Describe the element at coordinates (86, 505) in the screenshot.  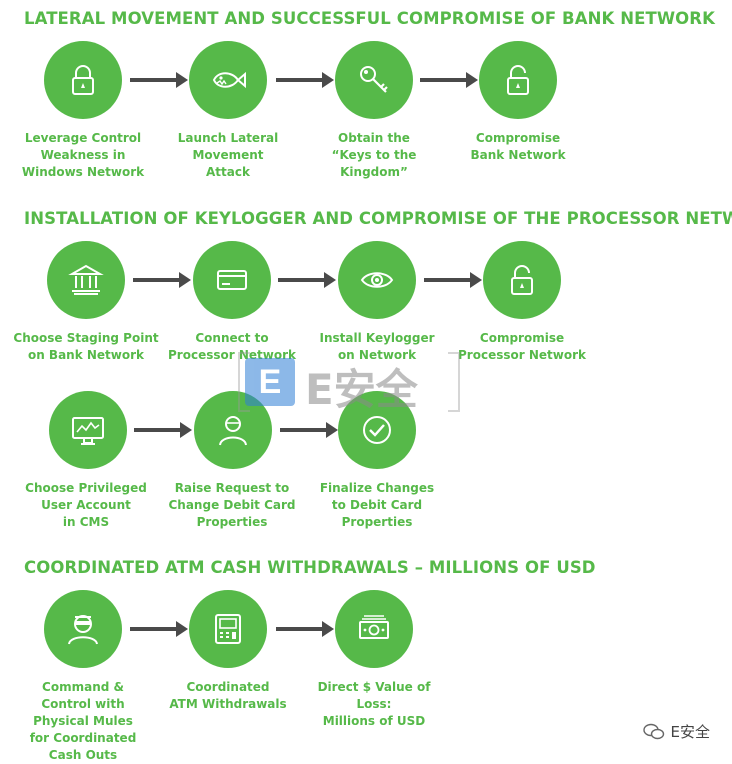
I see `step-label-privileged-account: Choose Privileged User Account in CMS` at that location.